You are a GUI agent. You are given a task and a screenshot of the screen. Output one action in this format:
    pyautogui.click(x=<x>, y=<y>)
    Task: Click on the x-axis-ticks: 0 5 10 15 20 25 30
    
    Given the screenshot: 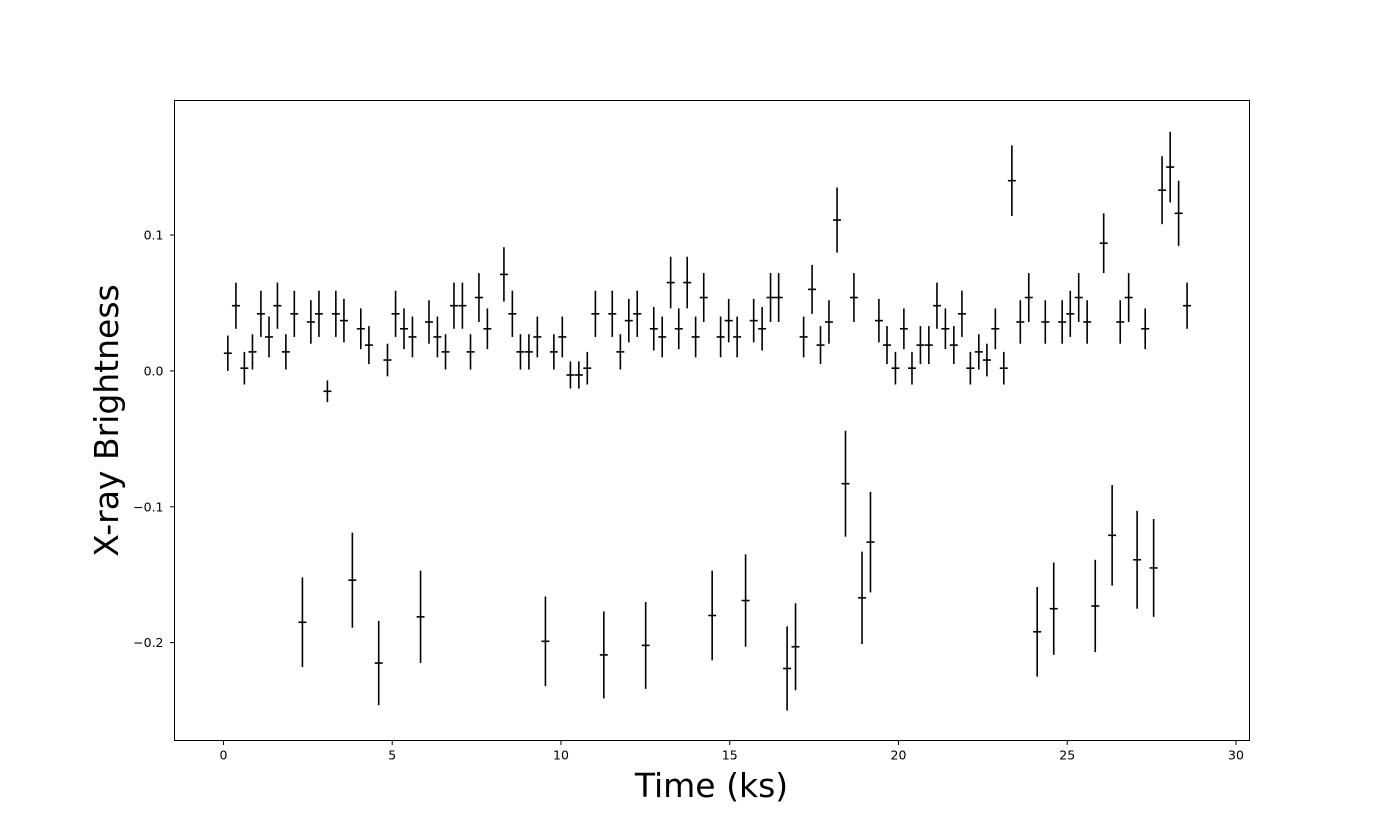 What is the action you would take?
    pyautogui.click(x=731, y=751)
    